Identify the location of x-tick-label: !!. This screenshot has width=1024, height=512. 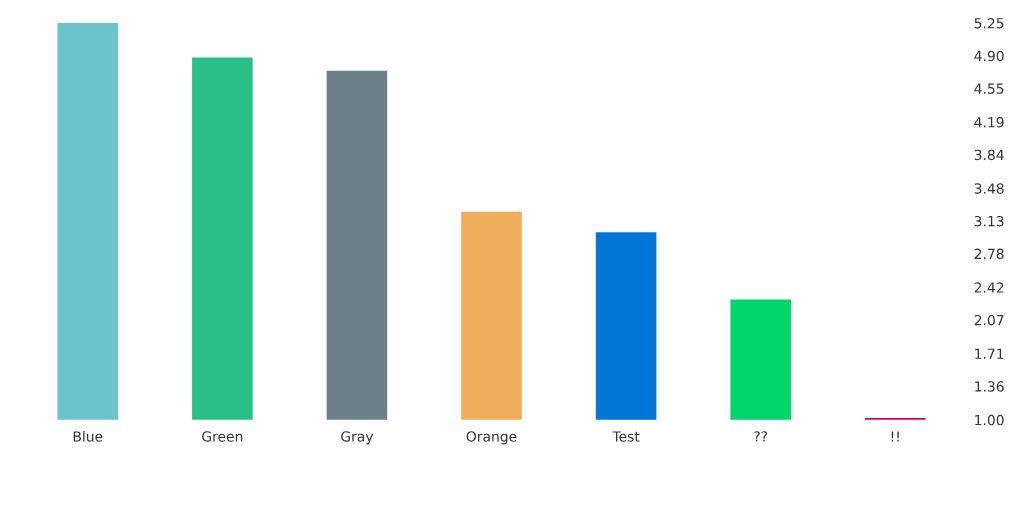
(895, 436).